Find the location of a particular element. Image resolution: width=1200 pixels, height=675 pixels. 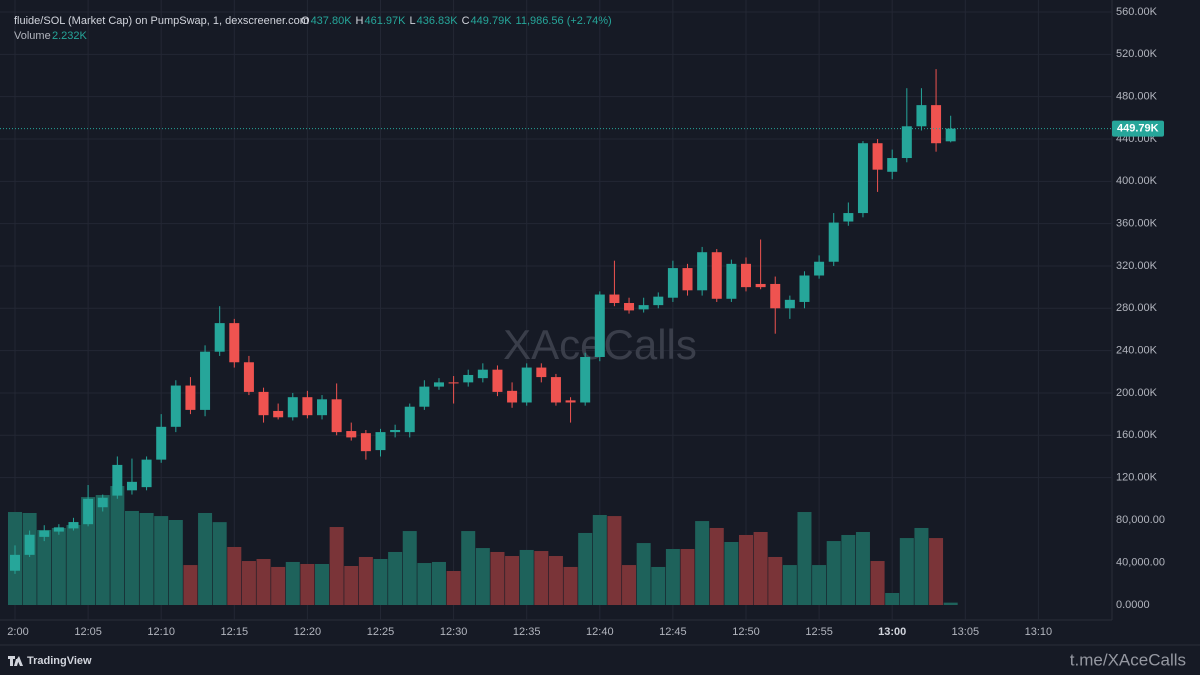

legend-key: H is located at coordinates (360, 21).